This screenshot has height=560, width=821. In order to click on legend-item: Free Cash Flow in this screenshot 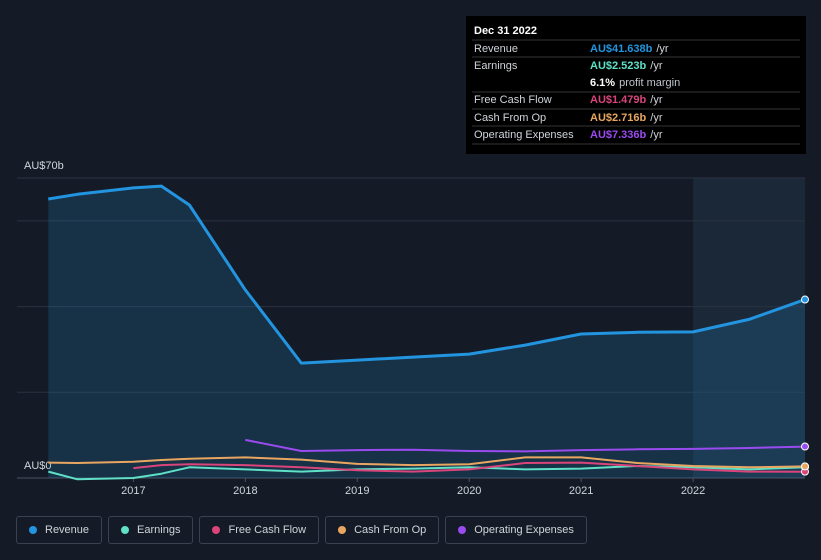, I will do `click(259, 530)`.